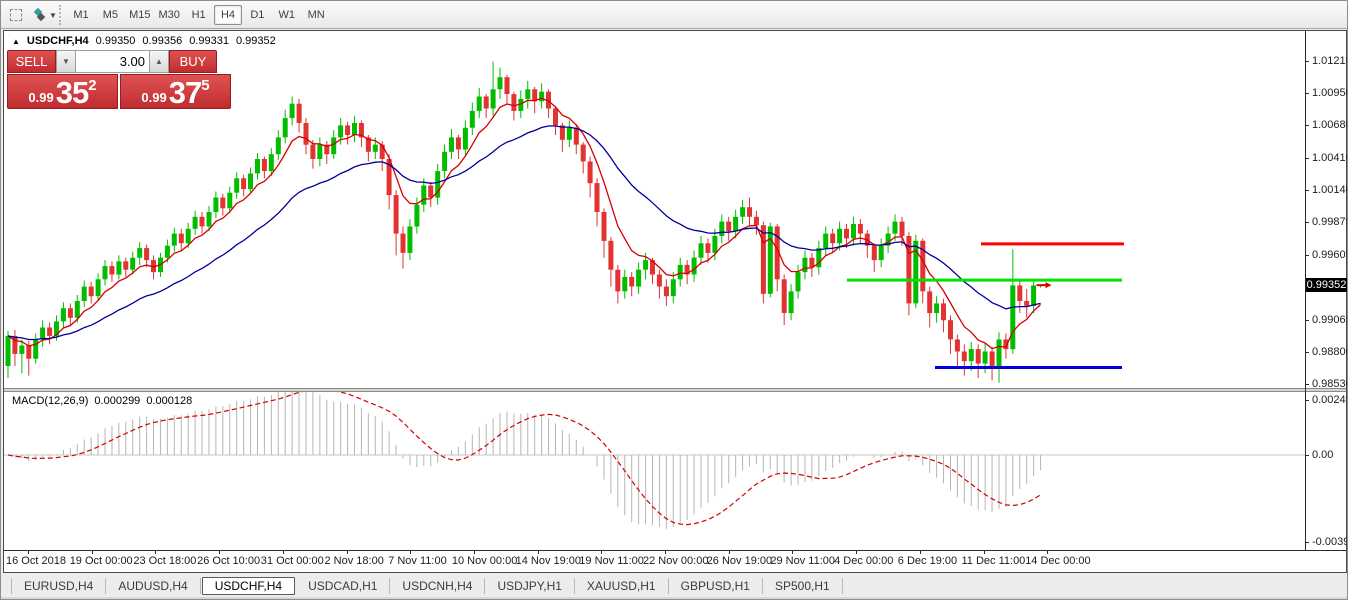  I want to click on current-price-badge: 0.99352, so click(1326, 285).